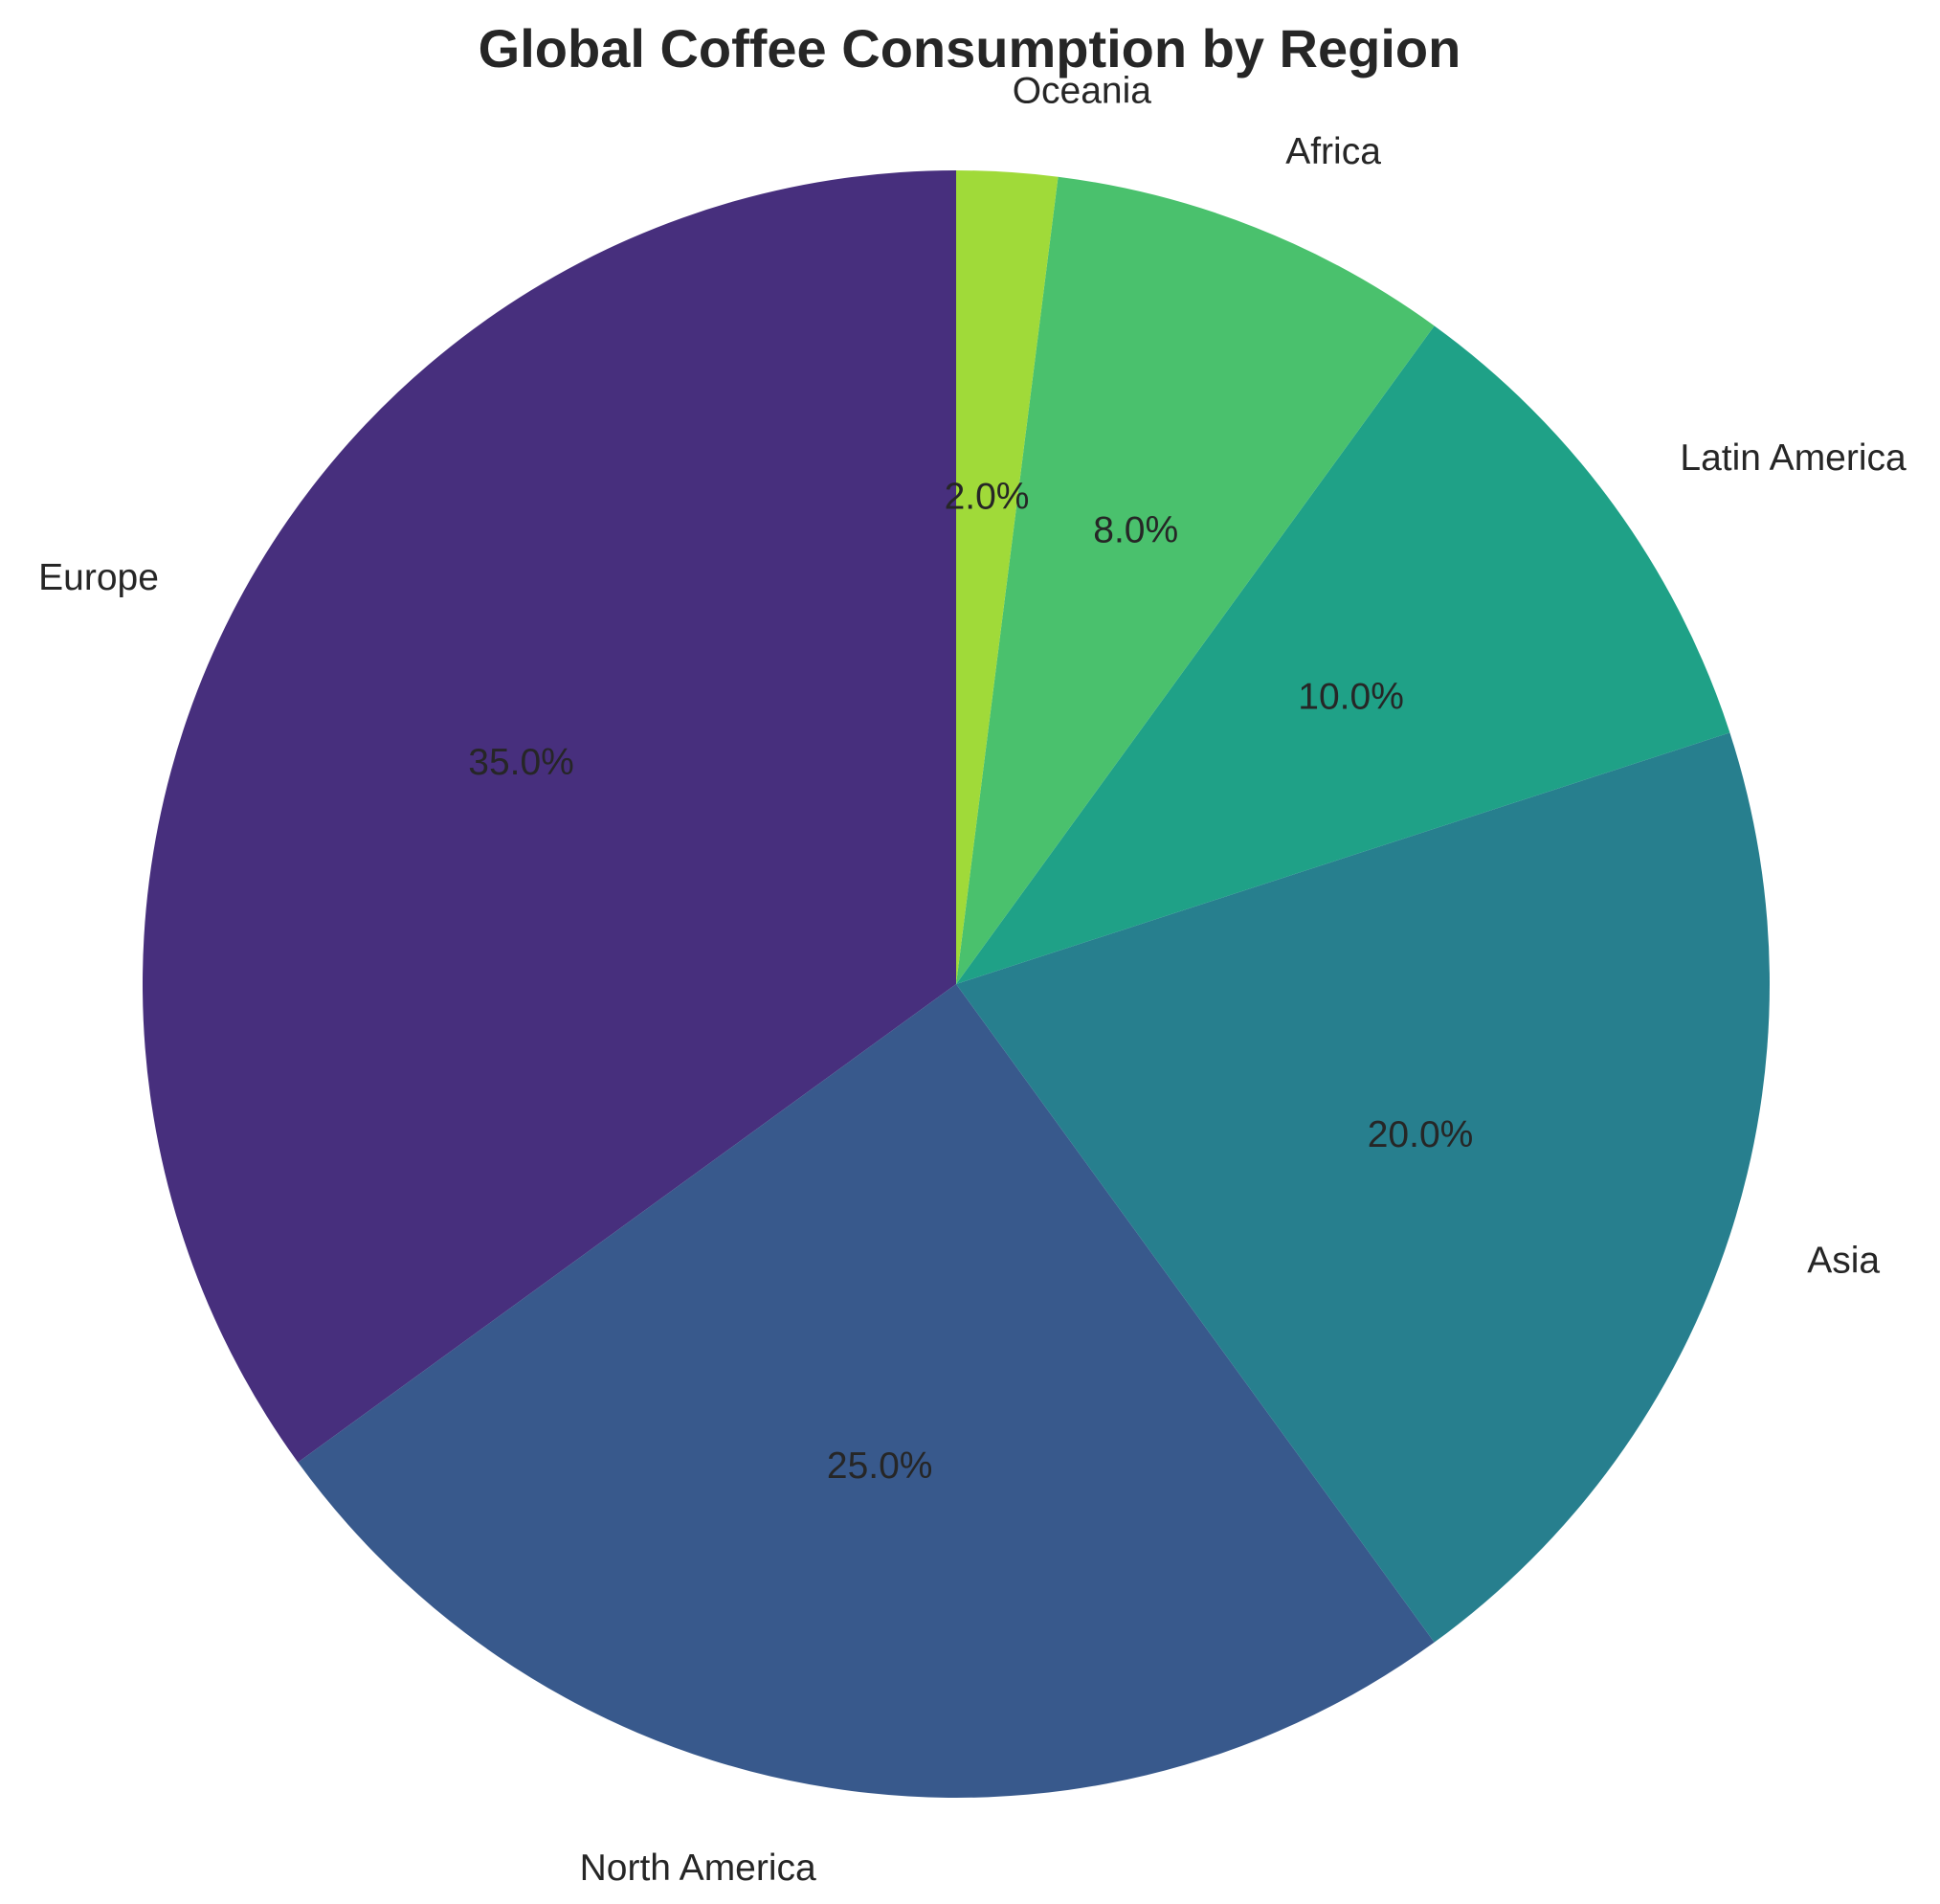  What do you see at coordinates (970, 48) in the screenshot?
I see `chart-title: Global Coffee Consumption by Region` at bounding box center [970, 48].